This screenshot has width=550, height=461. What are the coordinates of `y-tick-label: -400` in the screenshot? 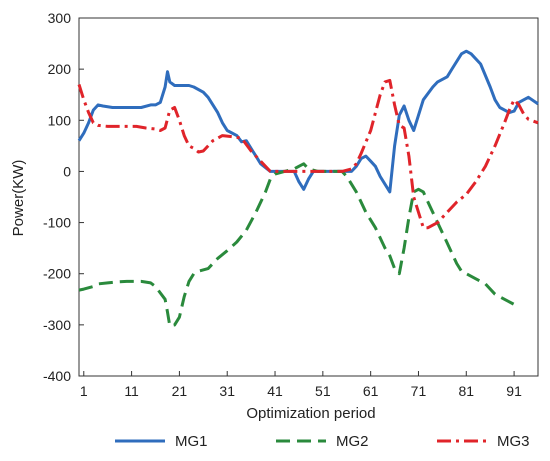 It's located at (57, 376).